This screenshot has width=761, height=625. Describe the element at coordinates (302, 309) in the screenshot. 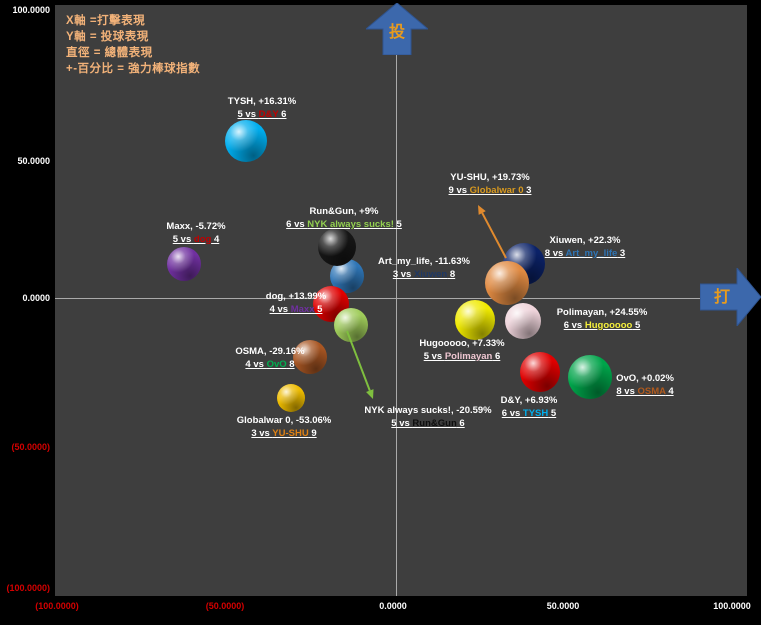

I see `label-opponent-name: Maxx` at that location.